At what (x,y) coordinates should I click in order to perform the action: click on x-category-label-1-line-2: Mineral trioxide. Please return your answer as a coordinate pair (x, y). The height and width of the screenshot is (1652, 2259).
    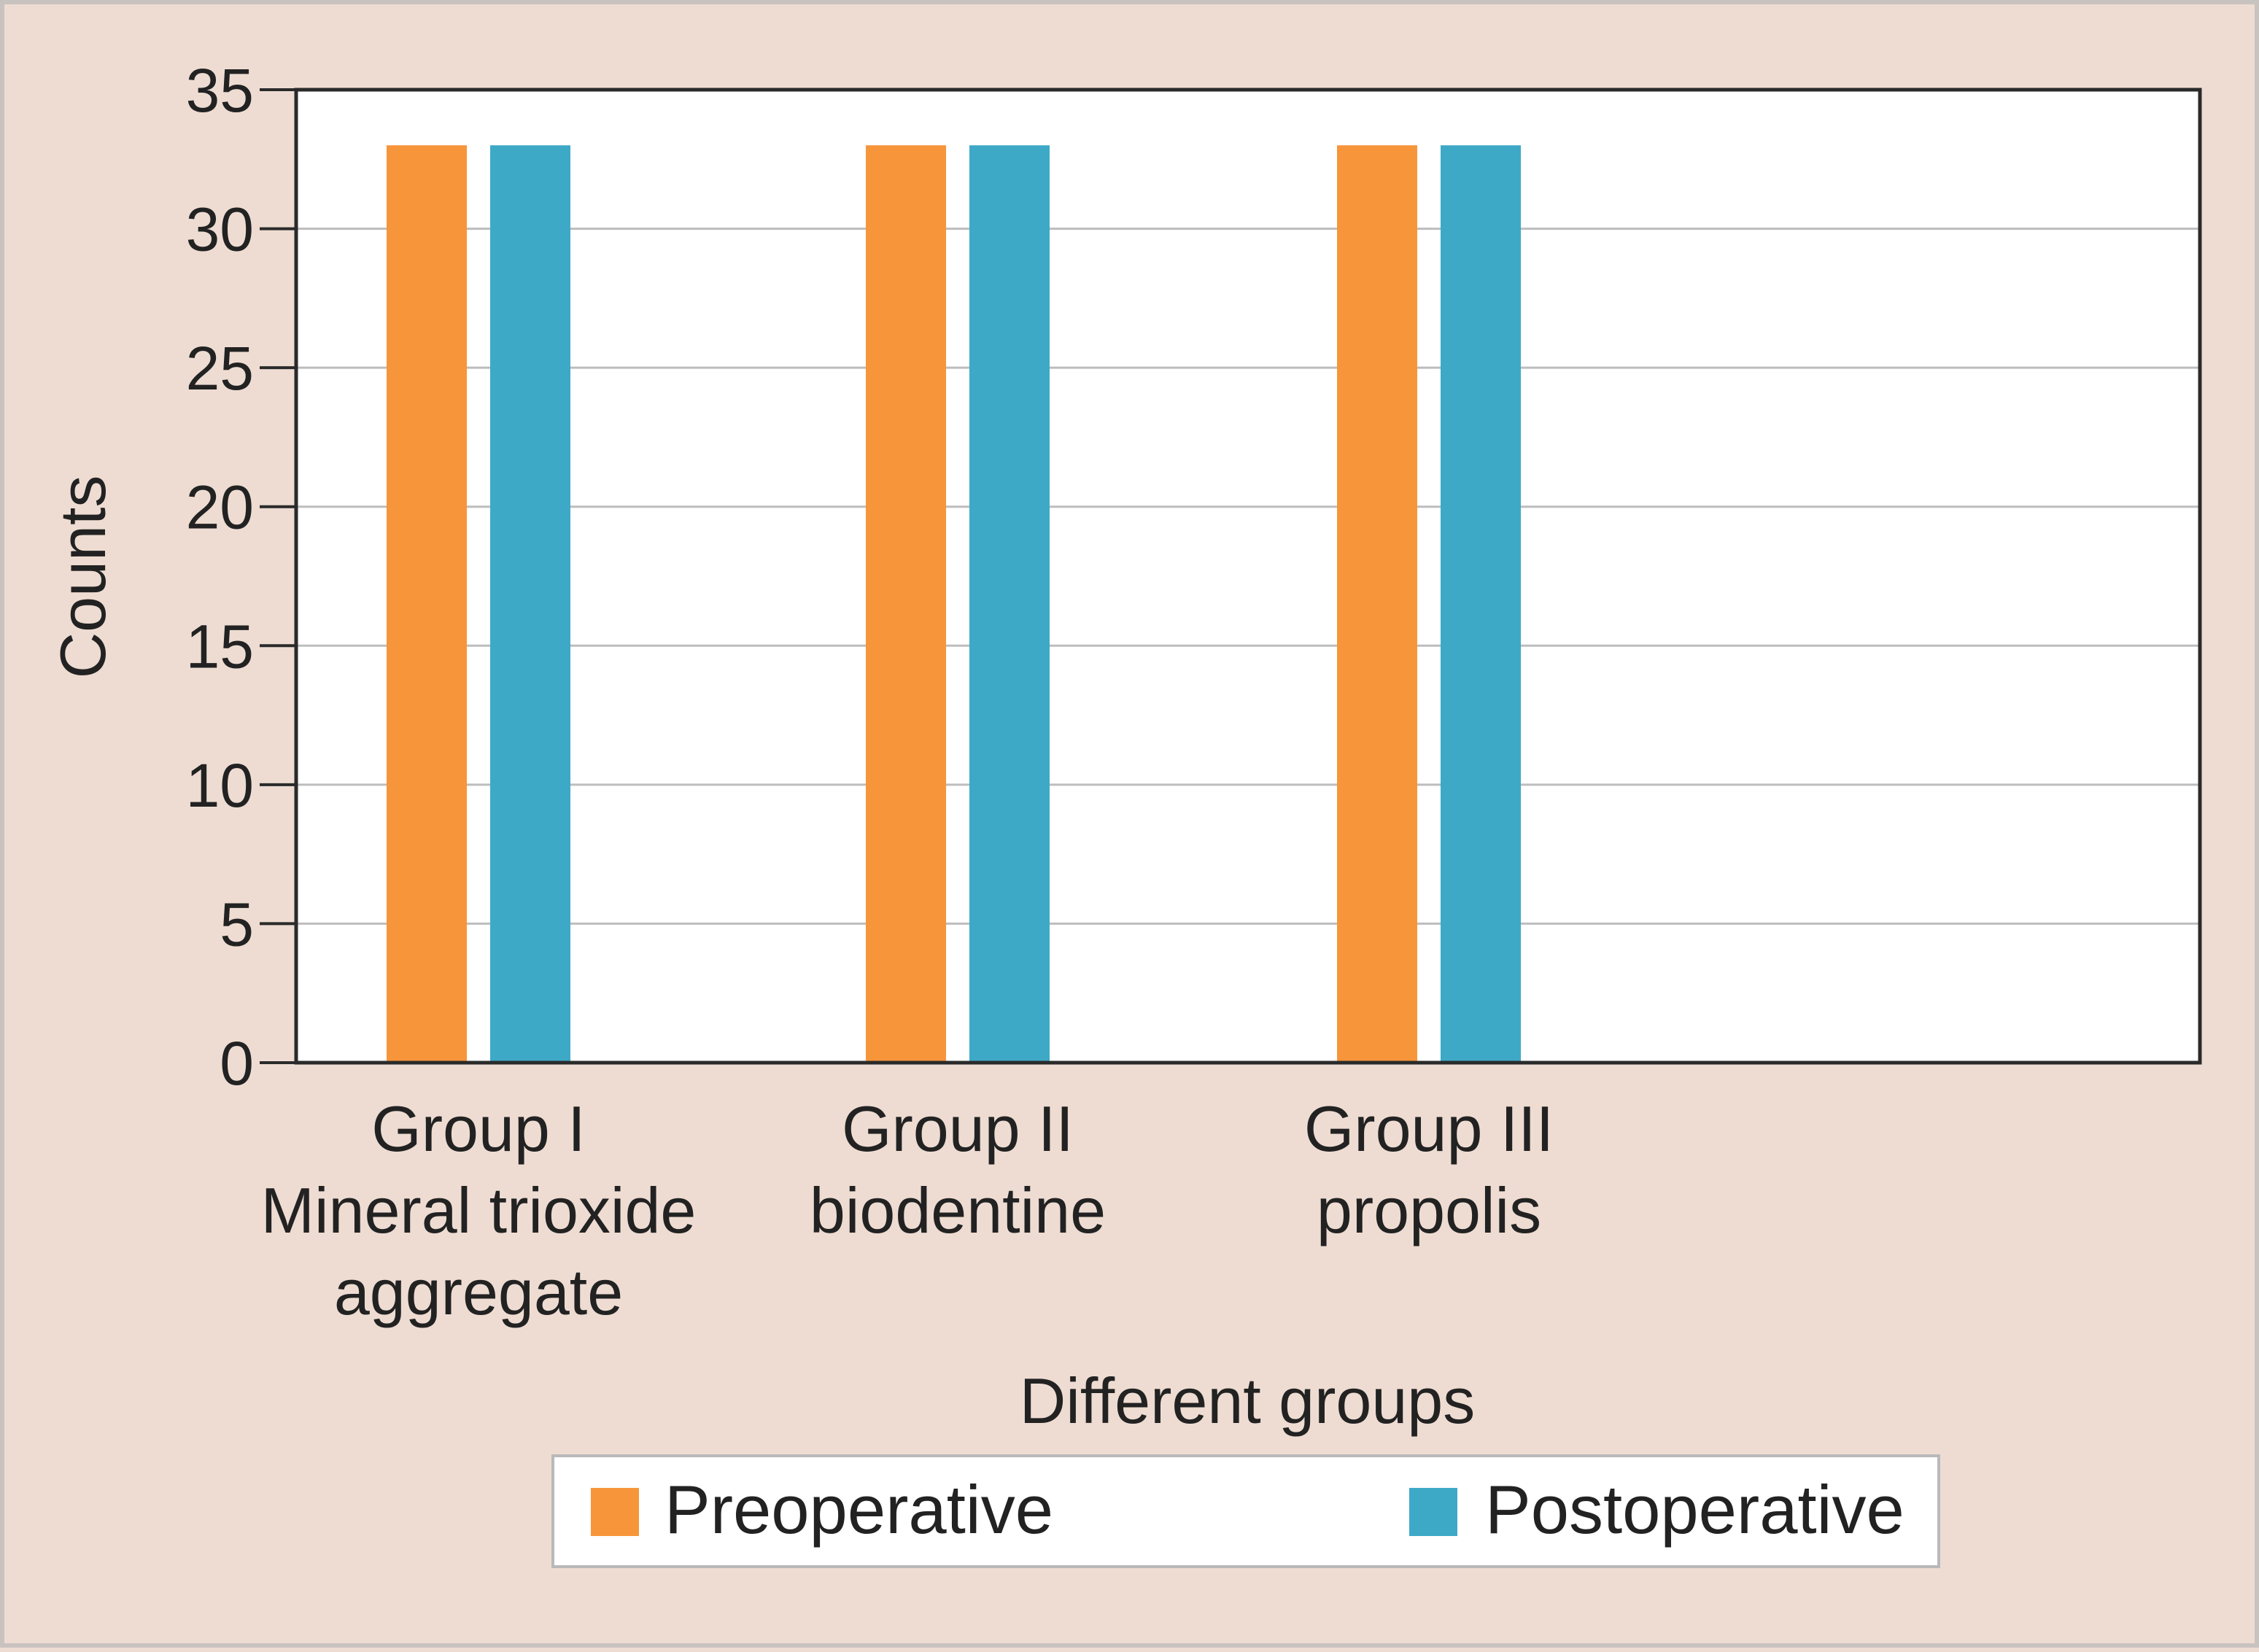
    Looking at the image, I should click on (479, 1210).